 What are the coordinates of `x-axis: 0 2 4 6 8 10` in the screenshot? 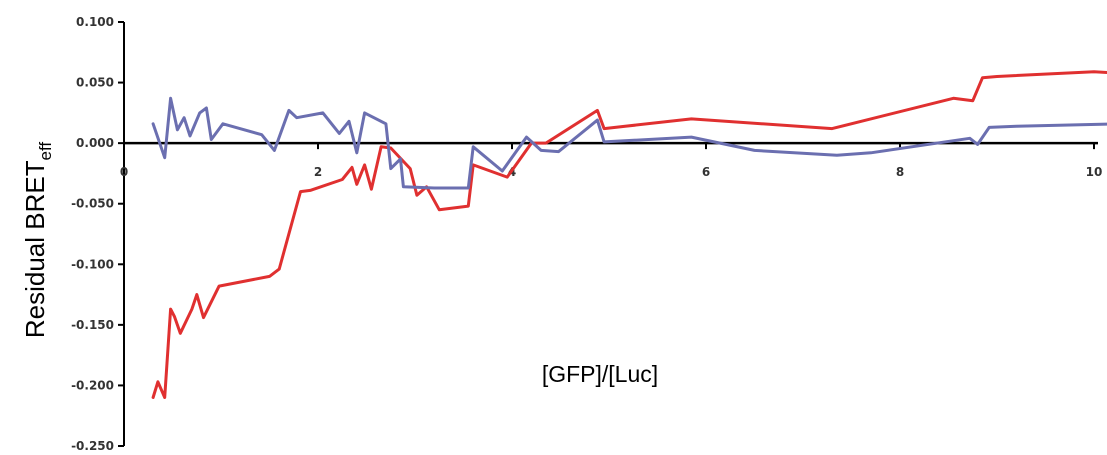 It's located at (611, 160).